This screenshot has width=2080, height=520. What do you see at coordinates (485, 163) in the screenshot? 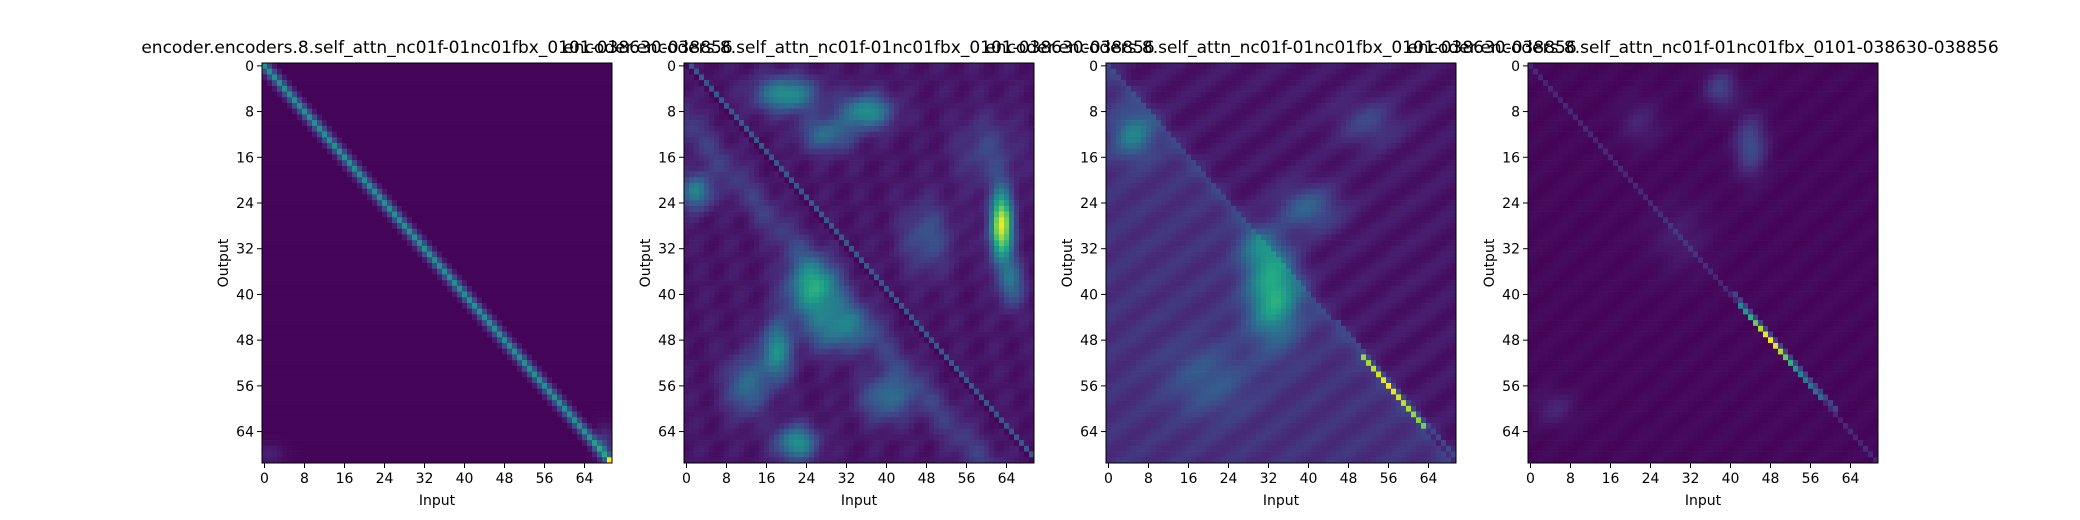
I see `heatmap-cell-p1-r17-c44` at bounding box center [485, 163].